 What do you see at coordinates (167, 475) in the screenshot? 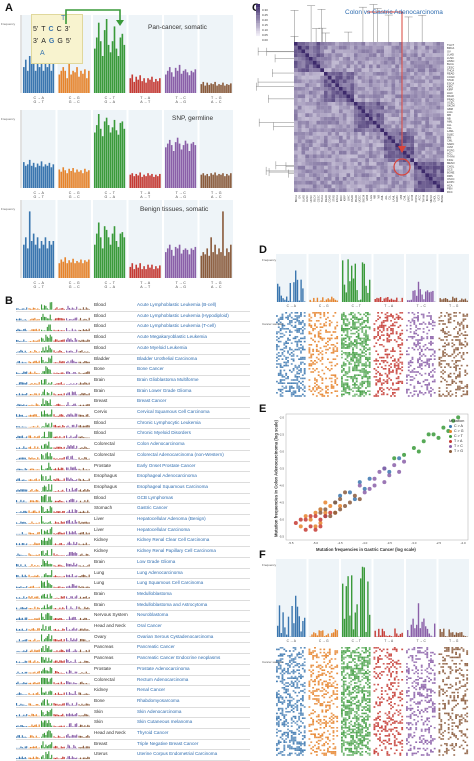
I see `cancer-type-link: Esophageal Adenocarcinoma` at bounding box center [167, 475].